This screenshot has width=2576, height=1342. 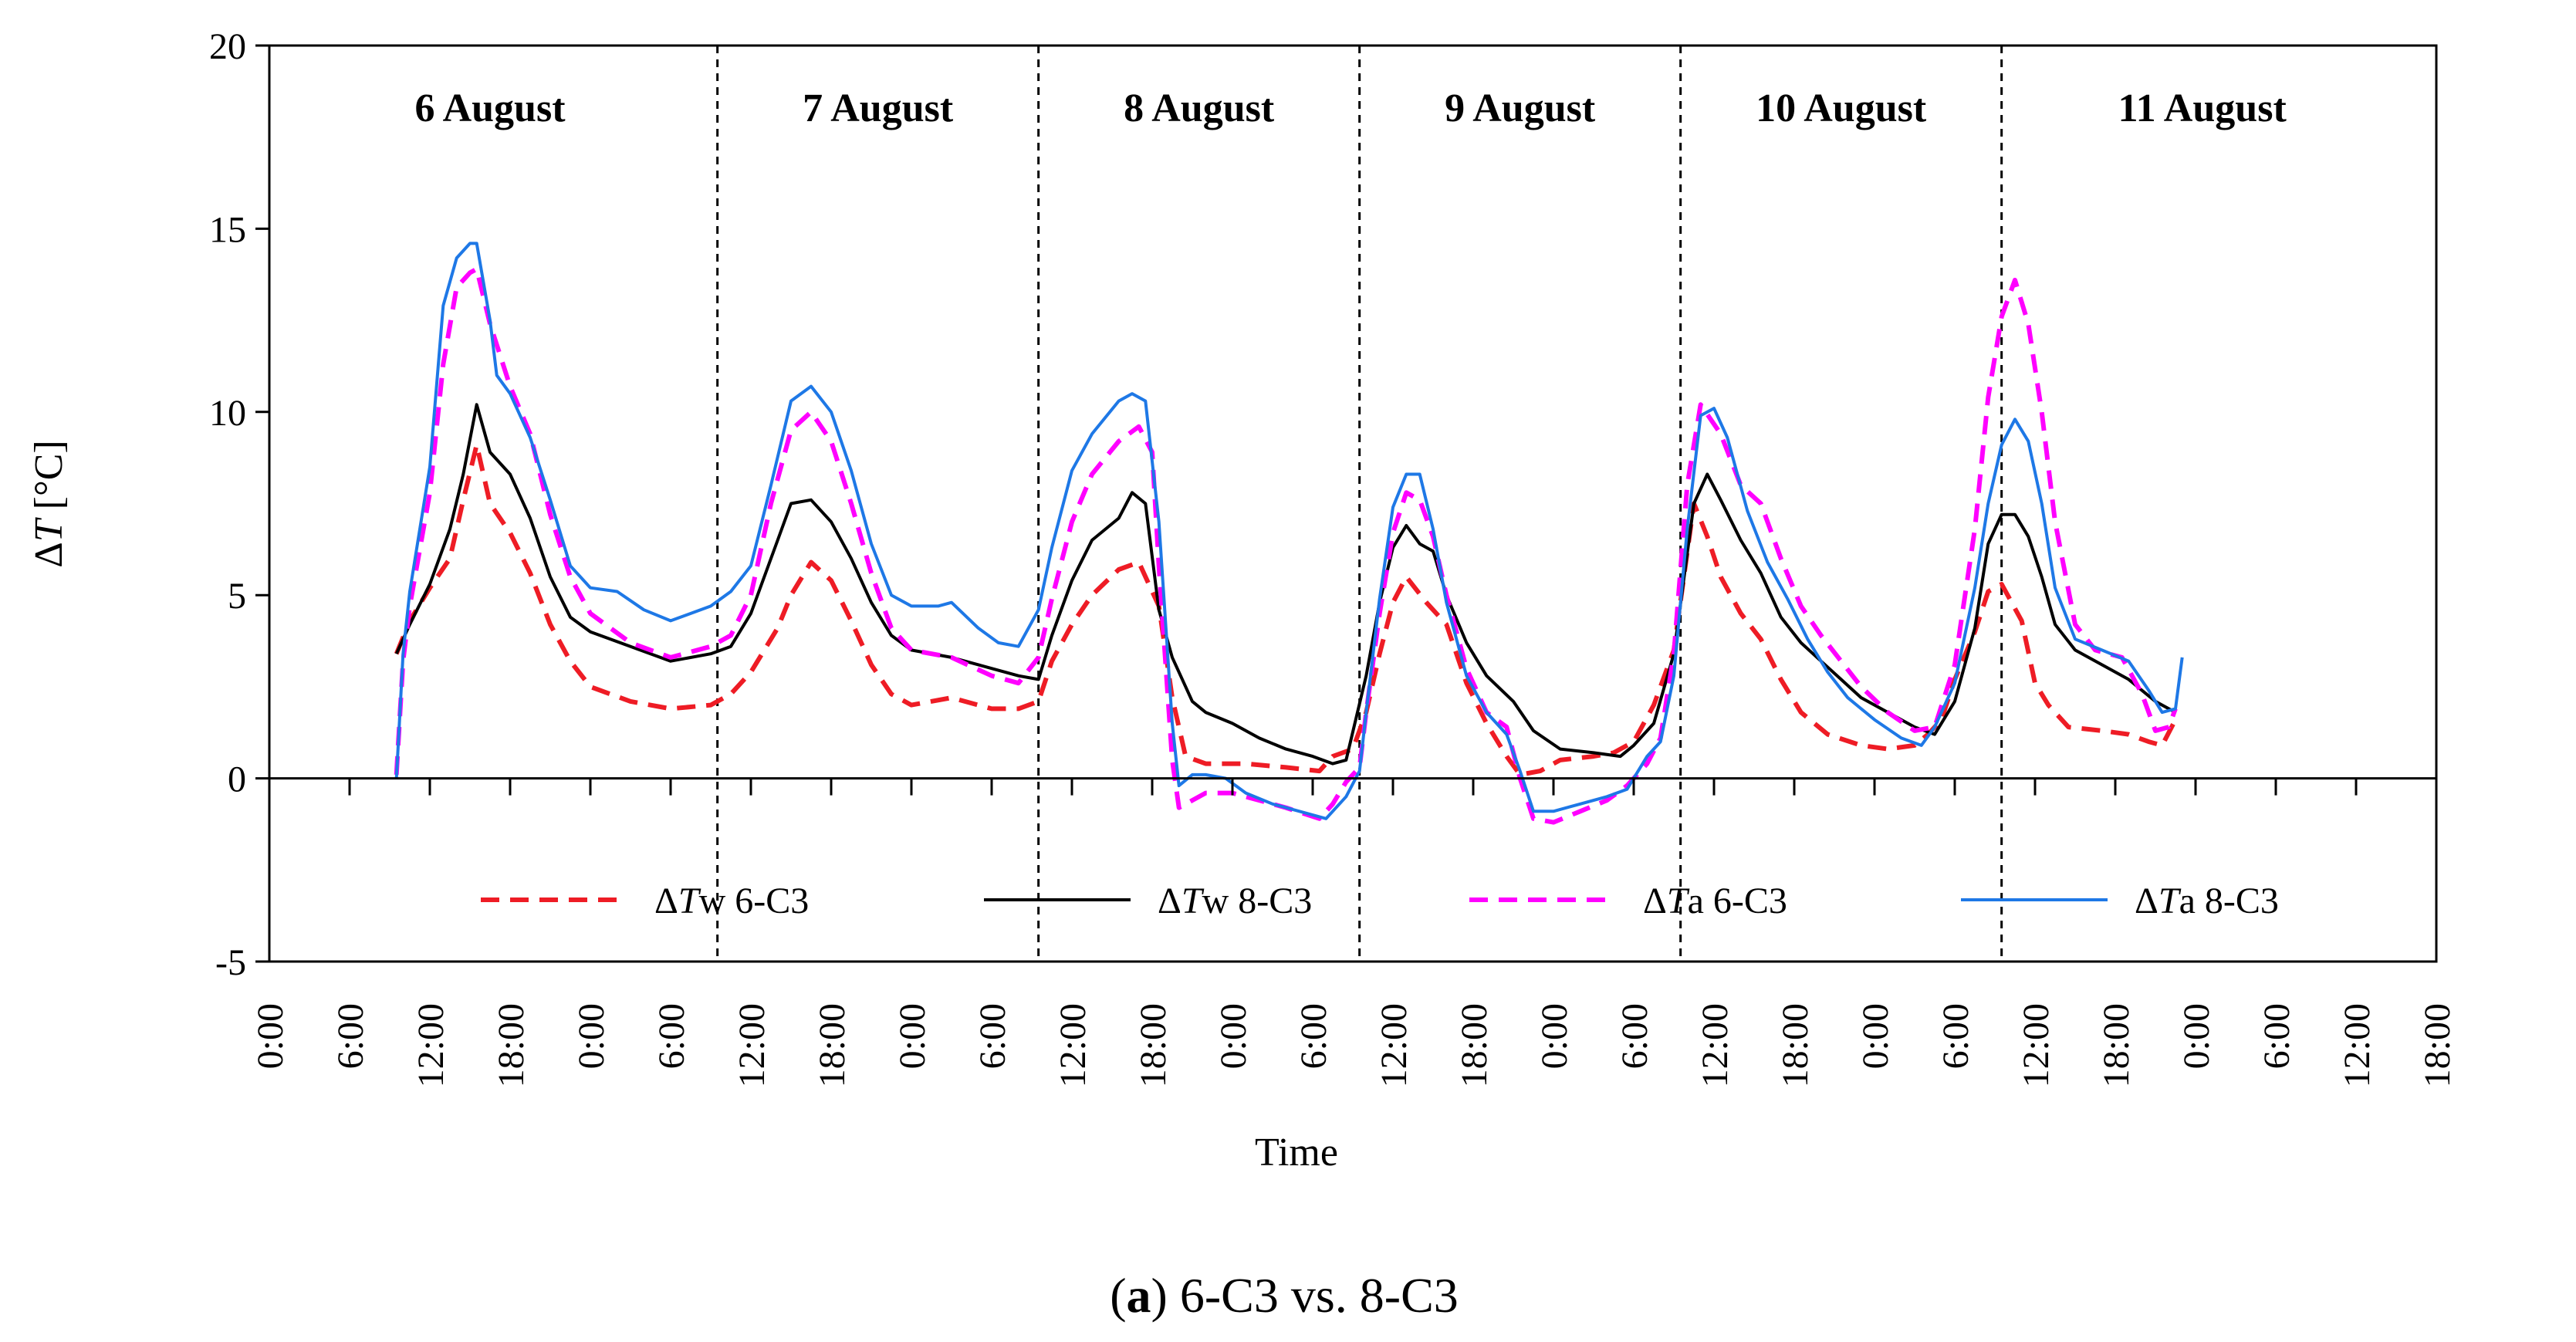 What do you see at coordinates (237, 779) in the screenshot?
I see `y-tick-label: 0` at bounding box center [237, 779].